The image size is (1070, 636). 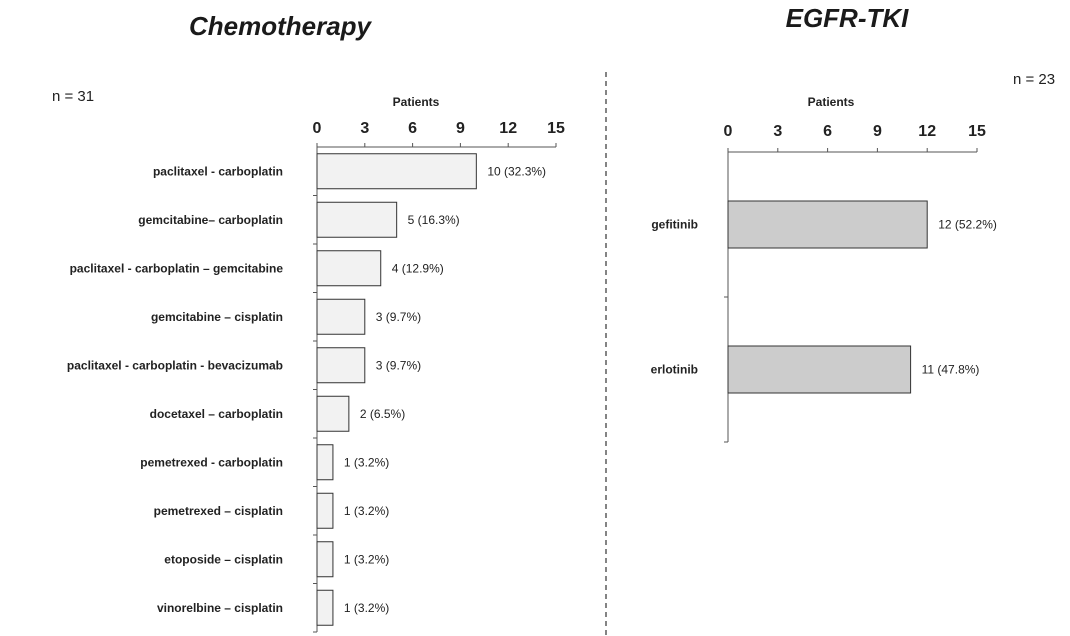 What do you see at coordinates (218, 511) in the screenshot?
I see `chemotherapy-category-label: pemetrexed – cisplatin` at bounding box center [218, 511].